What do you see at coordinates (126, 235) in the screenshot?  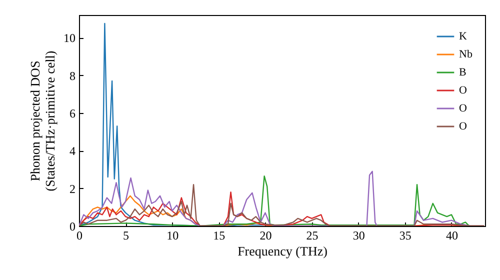 I see `x-tick-label: 5` at bounding box center [126, 235].